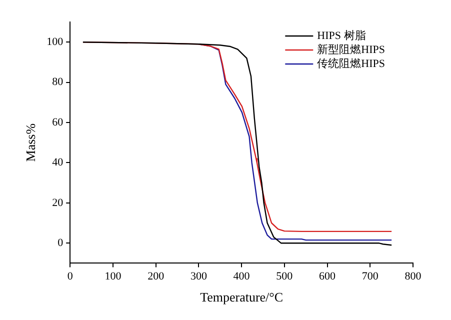  I want to click on x-tick-label: 600, so click(327, 276).